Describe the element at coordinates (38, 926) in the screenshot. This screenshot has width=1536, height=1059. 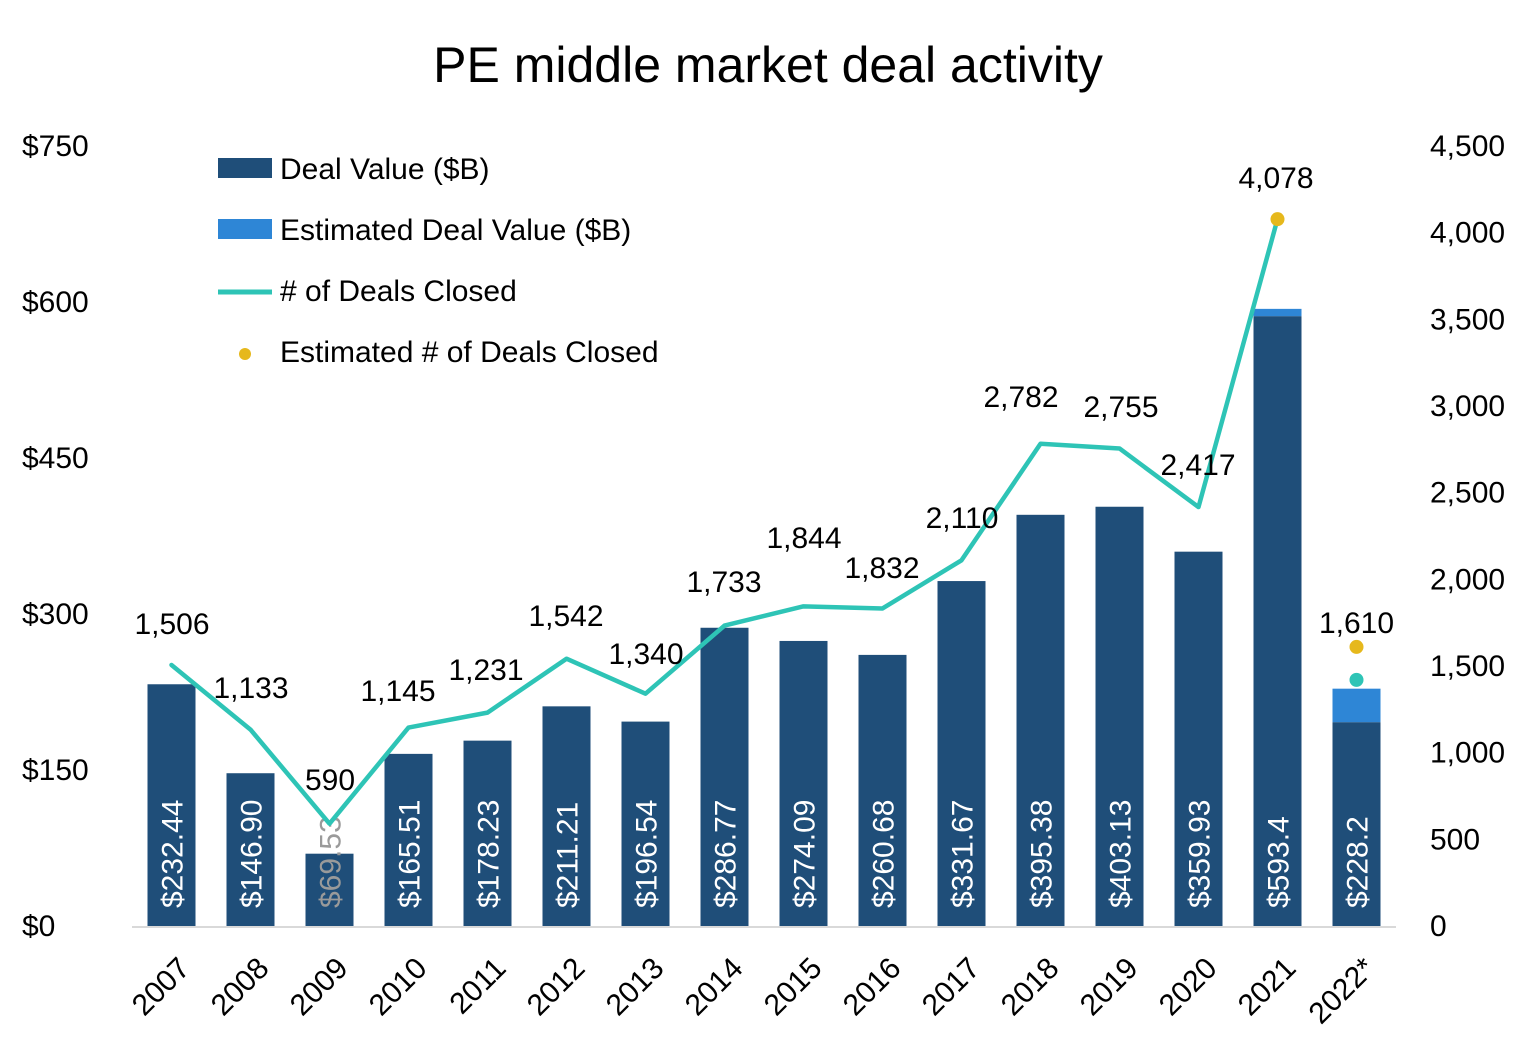
I see `y-left-tick-0: $0` at that location.